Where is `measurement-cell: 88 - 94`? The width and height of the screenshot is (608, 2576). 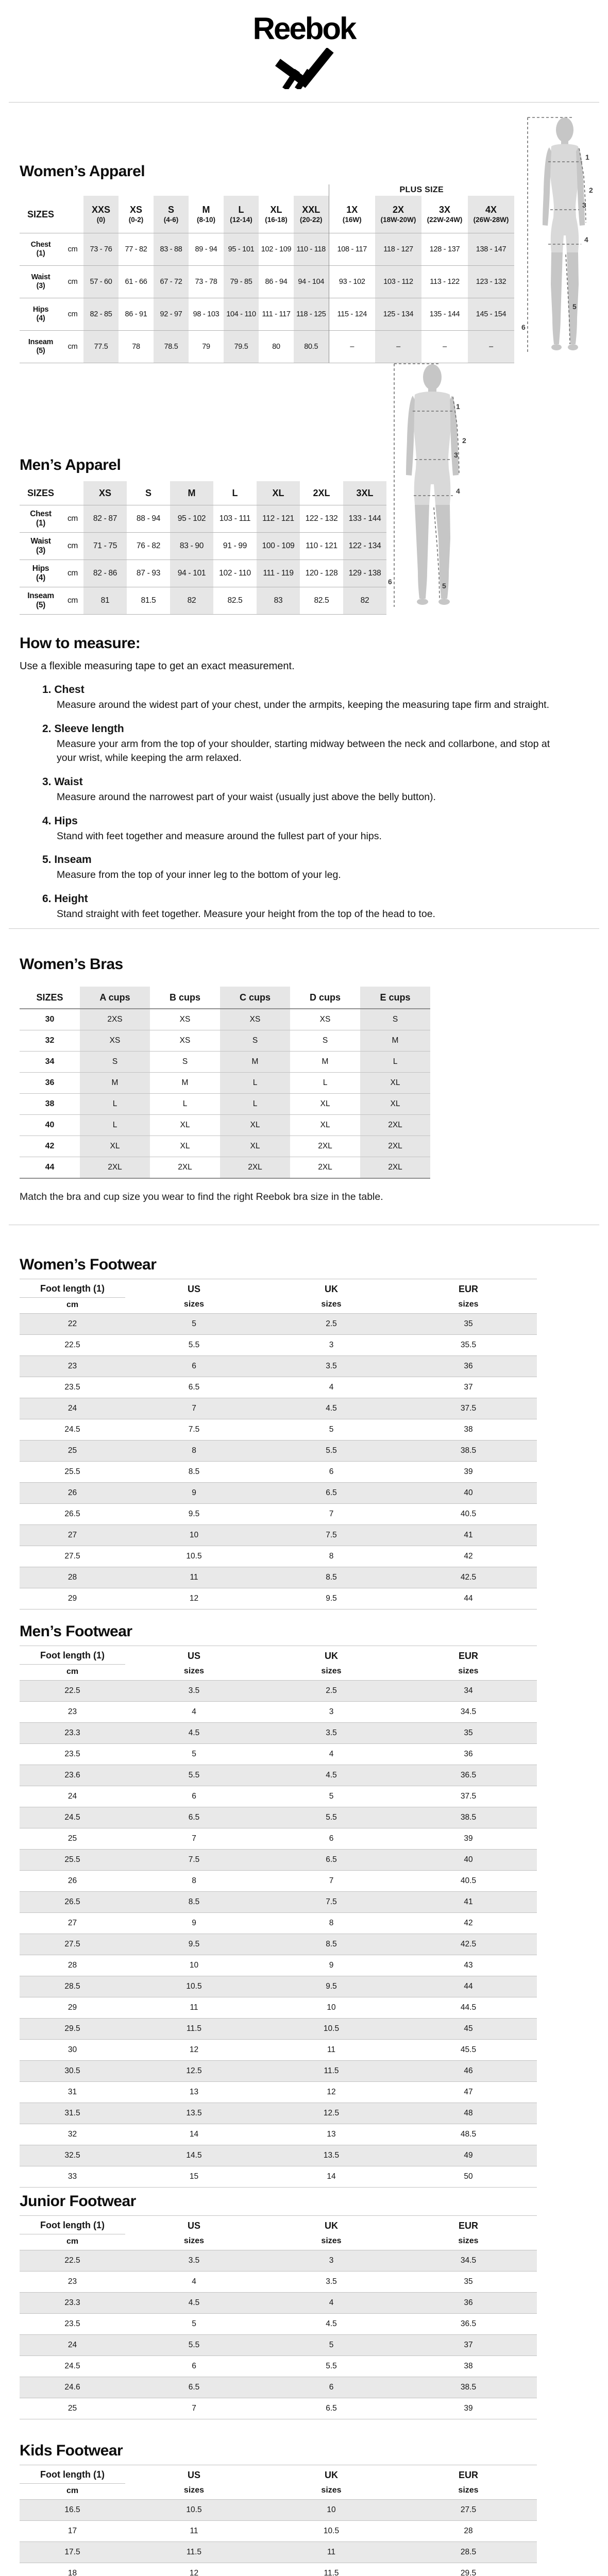
measurement-cell: 88 - 94 is located at coordinates (148, 519).